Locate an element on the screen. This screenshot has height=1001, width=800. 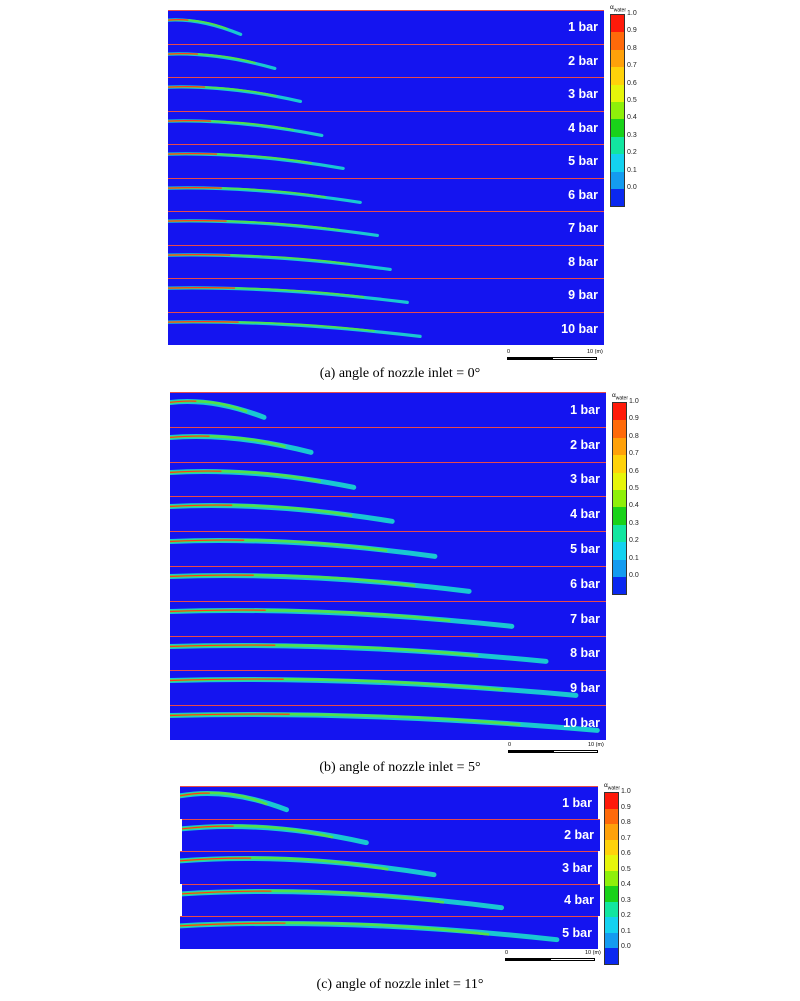
scale-start-label: 0 is located at coordinates (509, 352).